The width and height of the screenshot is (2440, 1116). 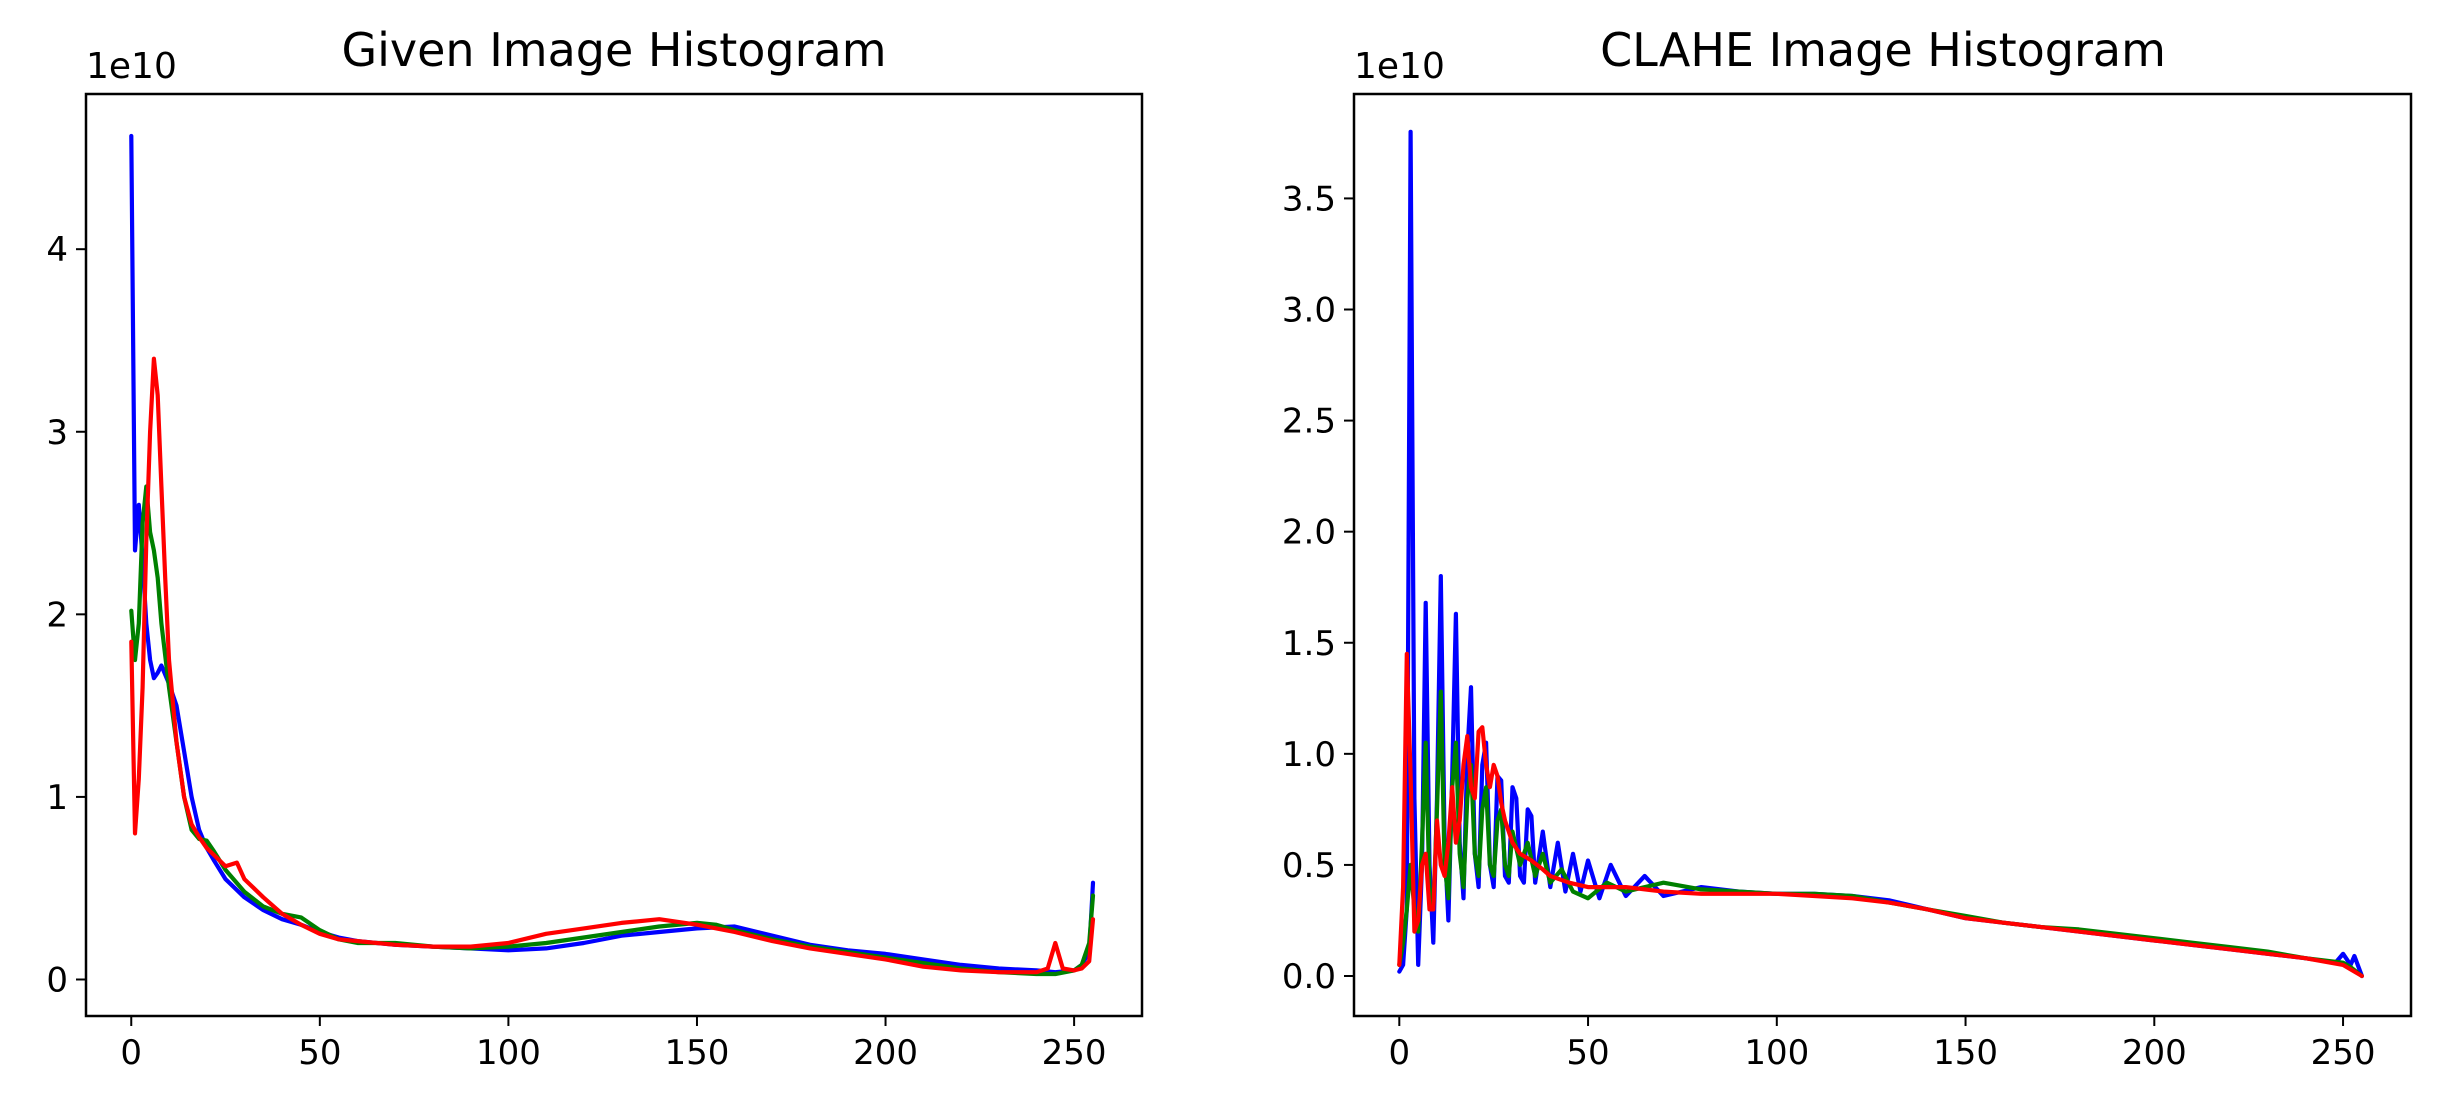 What do you see at coordinates (1309, 199) in the screenshot?
I see `y-tick-label: 3.5` at bounding box center [1309, 199].